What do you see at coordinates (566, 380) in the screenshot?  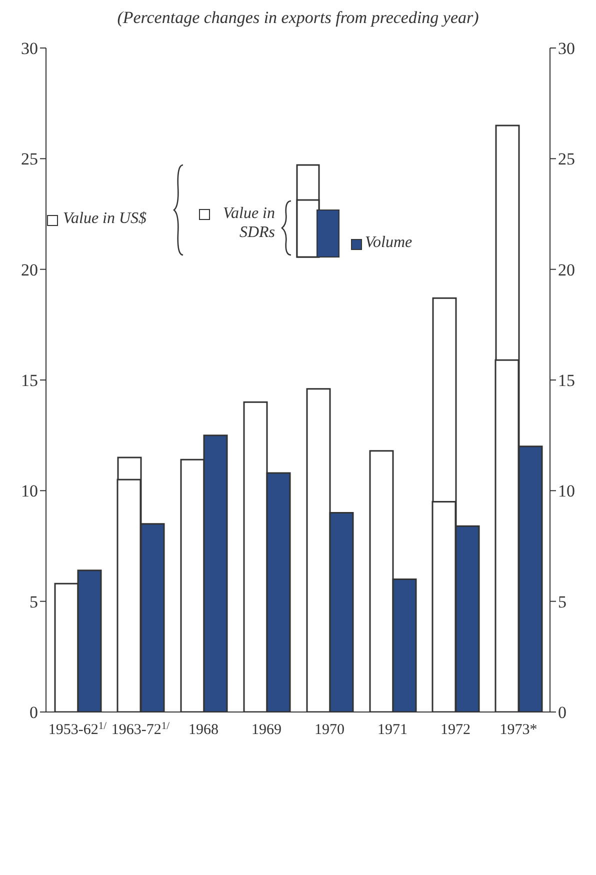 I see `y2-tick-label: 15` at bounding box center [566, 380].